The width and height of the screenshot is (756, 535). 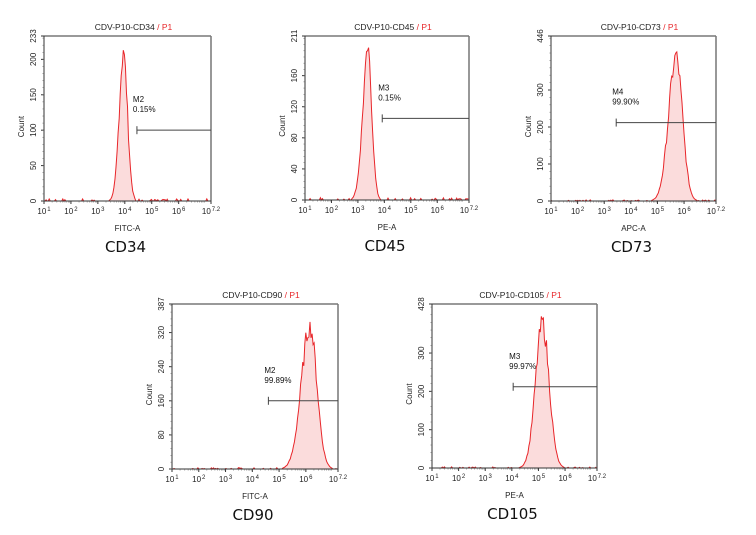 What do you see at coordinates (421, 429) in the screenshot?
I see `y-tick-label: 100` at bounding box center [421, 429].